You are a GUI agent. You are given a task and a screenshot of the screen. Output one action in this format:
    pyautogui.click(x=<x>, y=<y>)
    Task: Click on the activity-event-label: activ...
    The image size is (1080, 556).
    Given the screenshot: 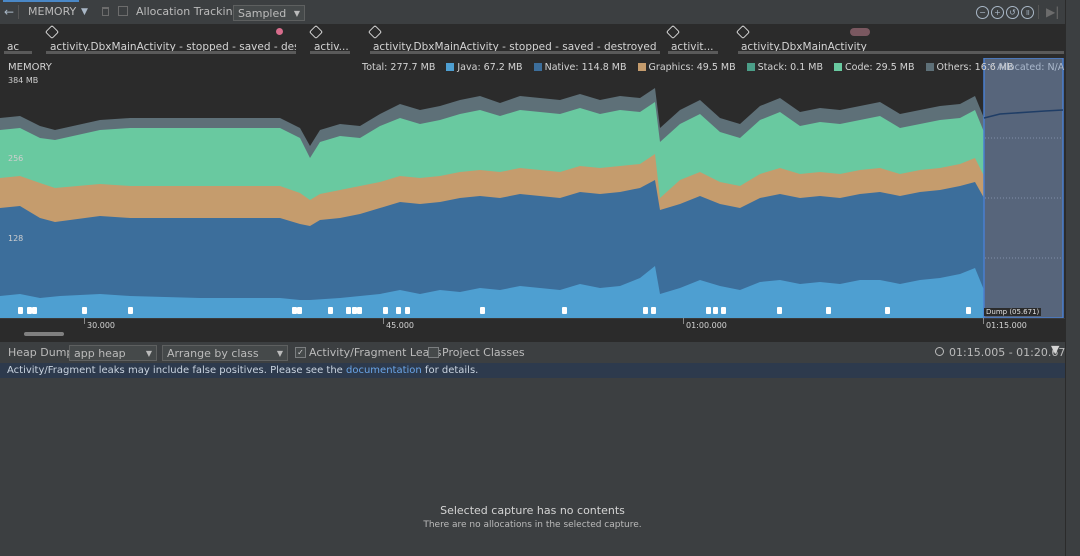 What is the action you would take?
    pyautogui.click(x=331, y=47)
    